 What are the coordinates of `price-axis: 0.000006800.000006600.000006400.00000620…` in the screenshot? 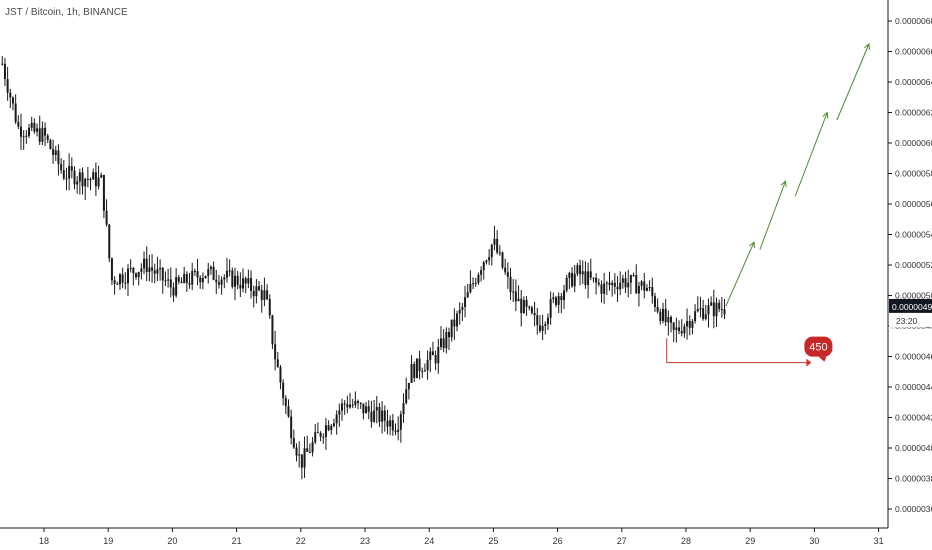 It's located at (910, 264).